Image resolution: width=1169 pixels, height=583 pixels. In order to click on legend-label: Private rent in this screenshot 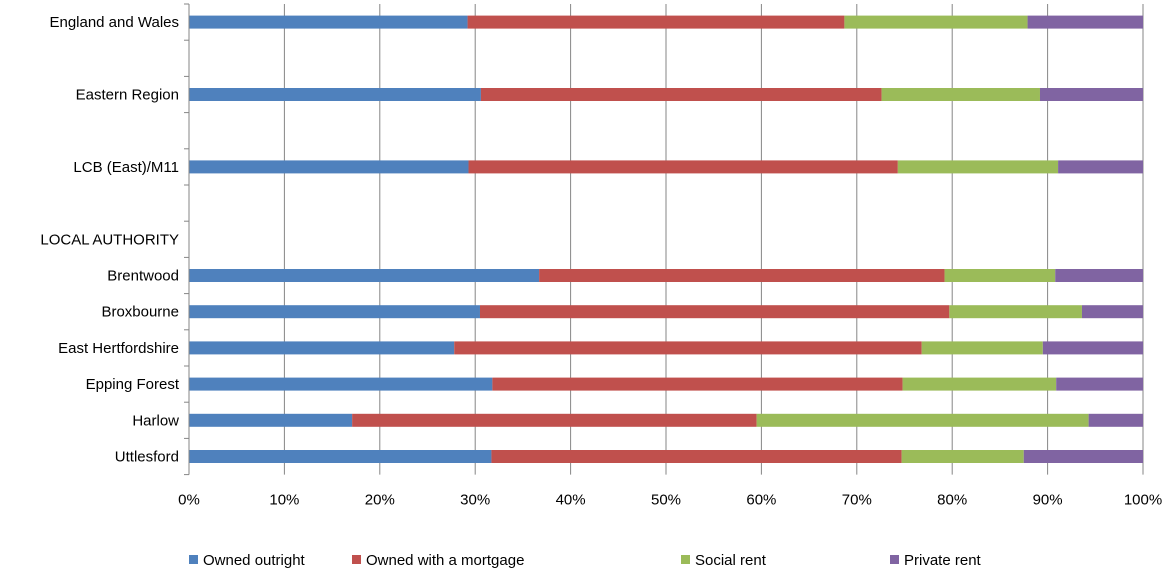, I will do `click(943, 560)`.